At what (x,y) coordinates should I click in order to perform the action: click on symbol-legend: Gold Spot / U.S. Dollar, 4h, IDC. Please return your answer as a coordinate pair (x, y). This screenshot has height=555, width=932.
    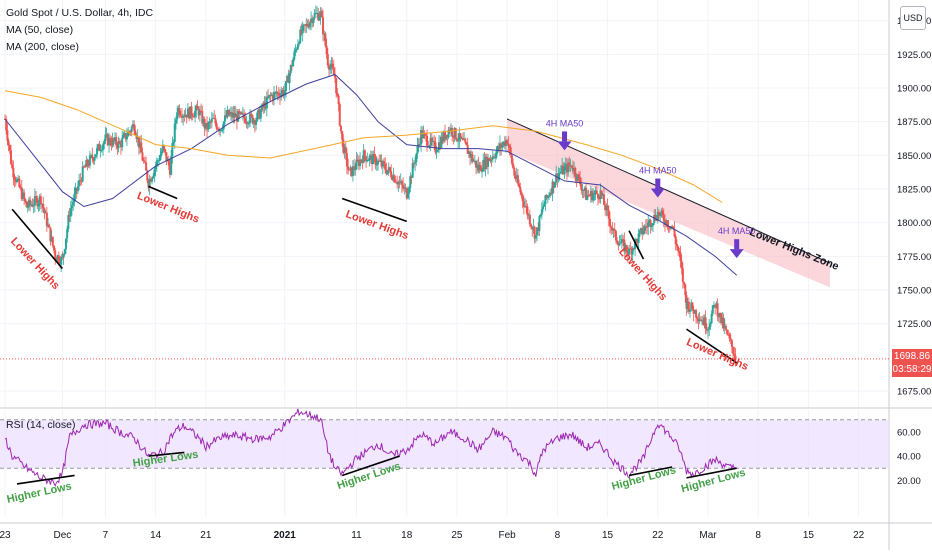
    Looking at the image, I should click on (80, 13).